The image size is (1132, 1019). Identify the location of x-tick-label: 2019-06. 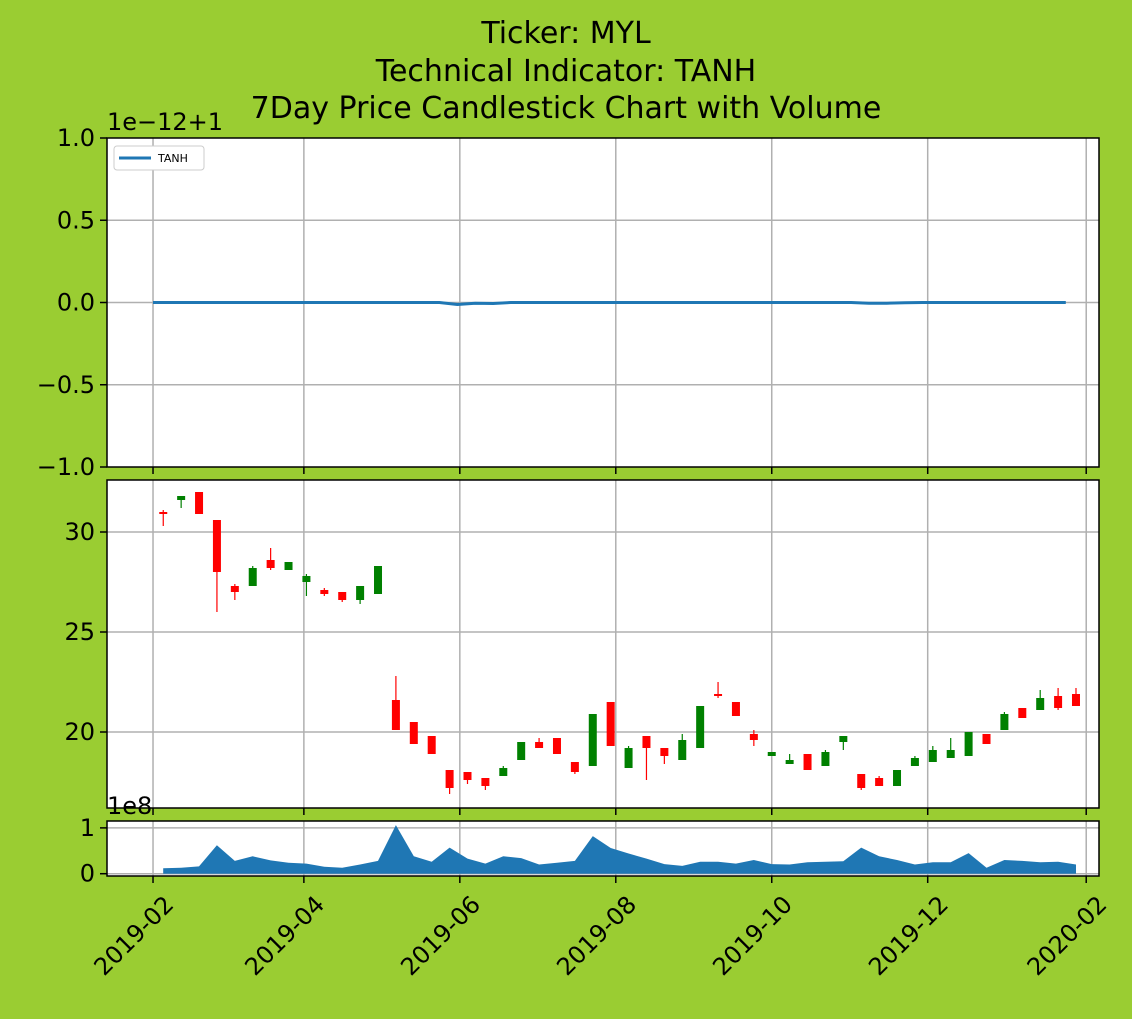
(440, 935).